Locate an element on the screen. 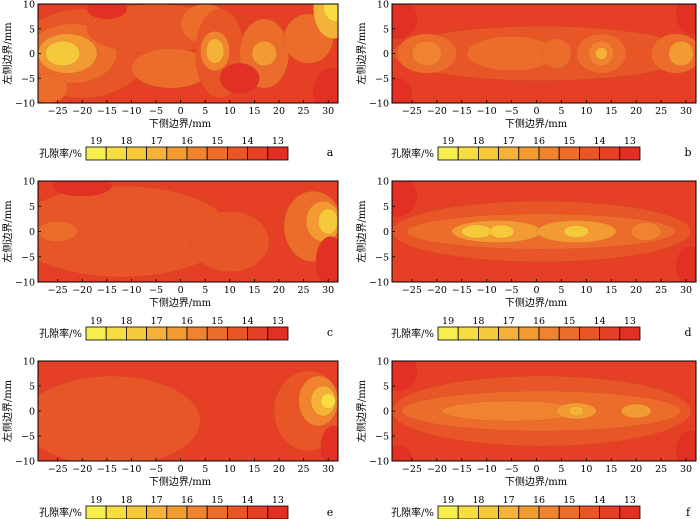 The image size is (700, 519). panel-letter: c is located at coordinates (330, 332).